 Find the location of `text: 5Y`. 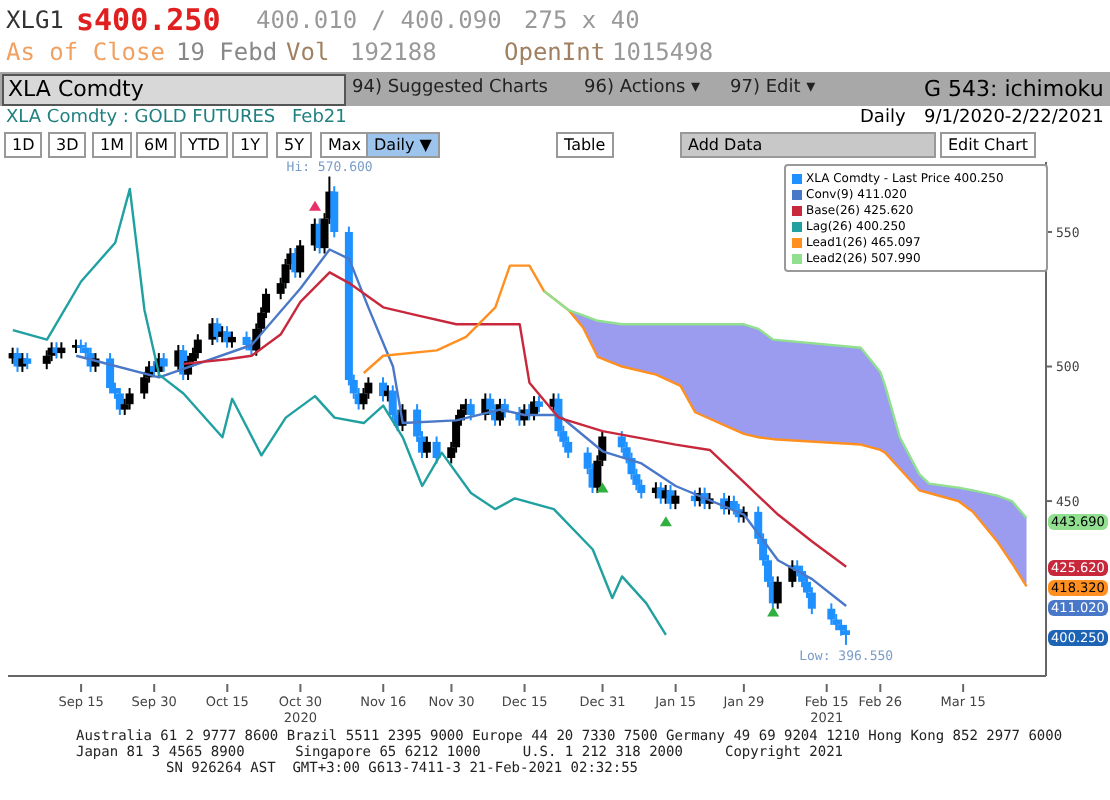

text: 5Y is located at coordinates (294, 145).